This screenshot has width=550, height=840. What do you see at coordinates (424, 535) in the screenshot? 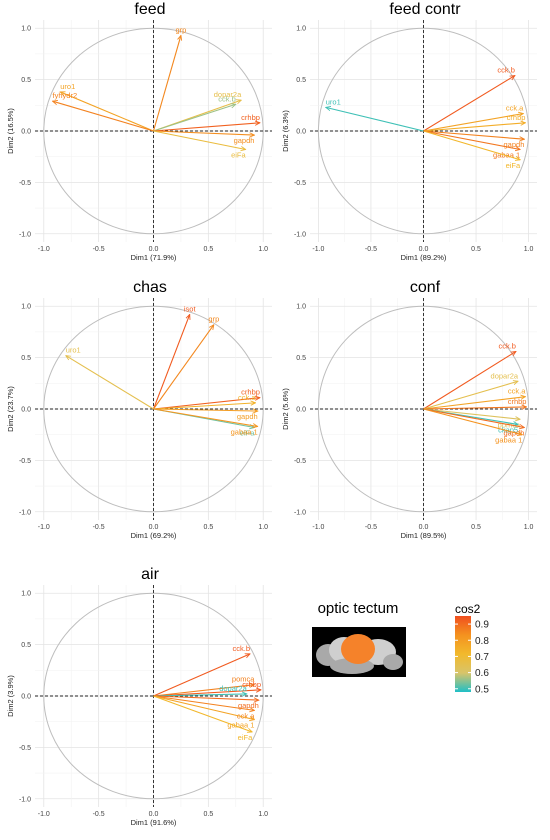
I see `x-axis-label: Dim1 (89.5%)` at bounding box center [424, 535].